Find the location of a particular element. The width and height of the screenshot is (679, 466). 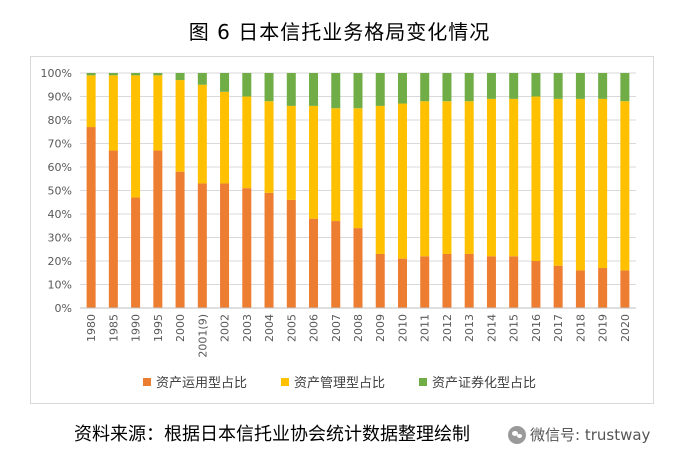

x-tick-label: 2020 is located at coordinates (625, 328).